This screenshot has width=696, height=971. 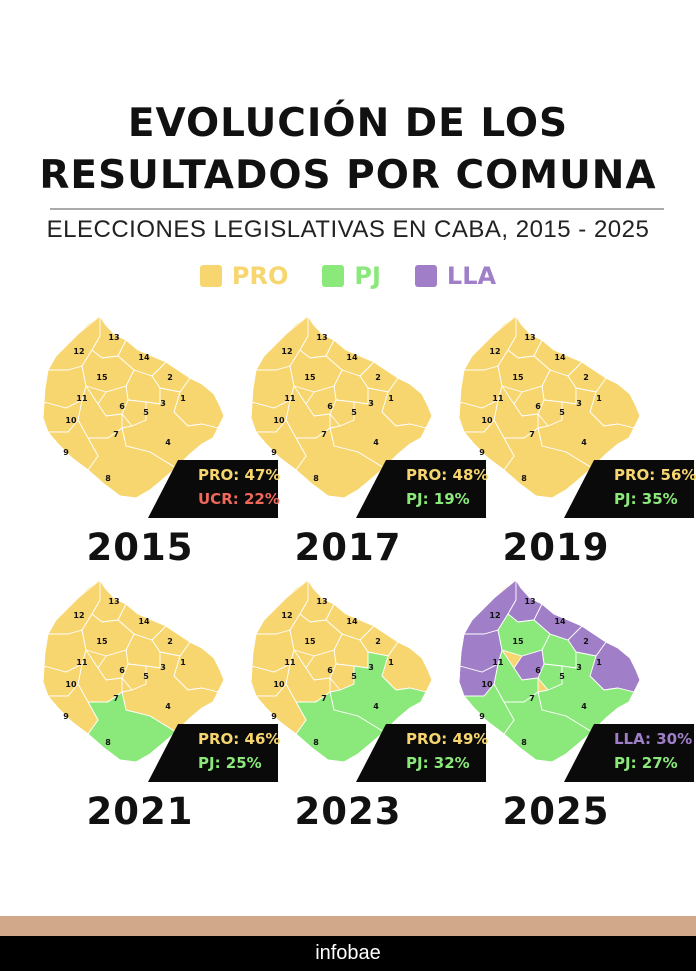 I want to click on title-line-1: EVOLUCIÓN DE LOS, so click(x=348, y=123).